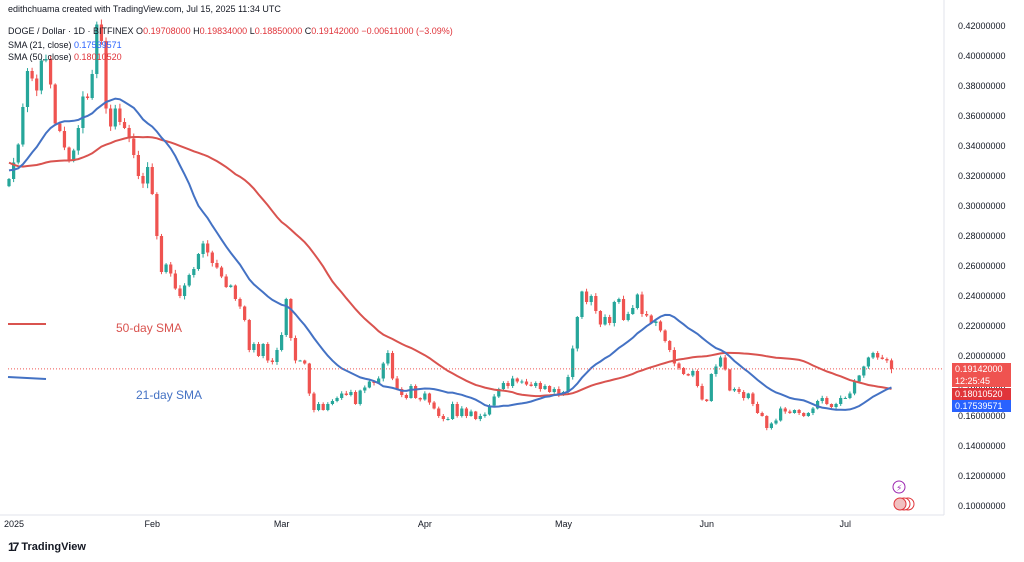 This screenshot has width=1024, height=562. I want to click on y-tick-label: 0.30000000, so click(982, 206).